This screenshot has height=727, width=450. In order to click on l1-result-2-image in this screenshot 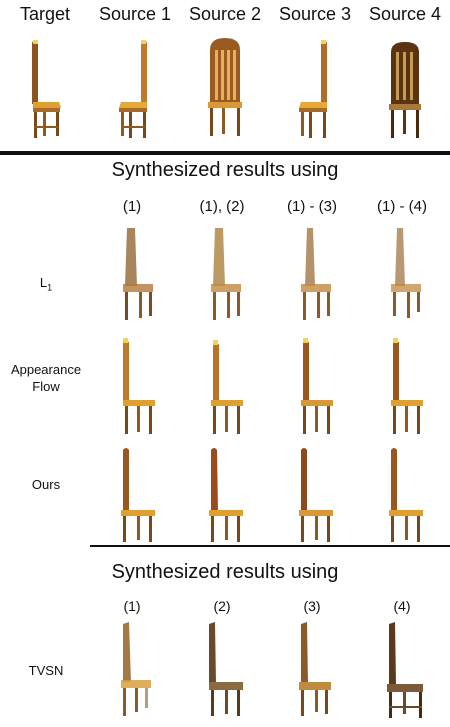, I will do `click(225, 276)`.